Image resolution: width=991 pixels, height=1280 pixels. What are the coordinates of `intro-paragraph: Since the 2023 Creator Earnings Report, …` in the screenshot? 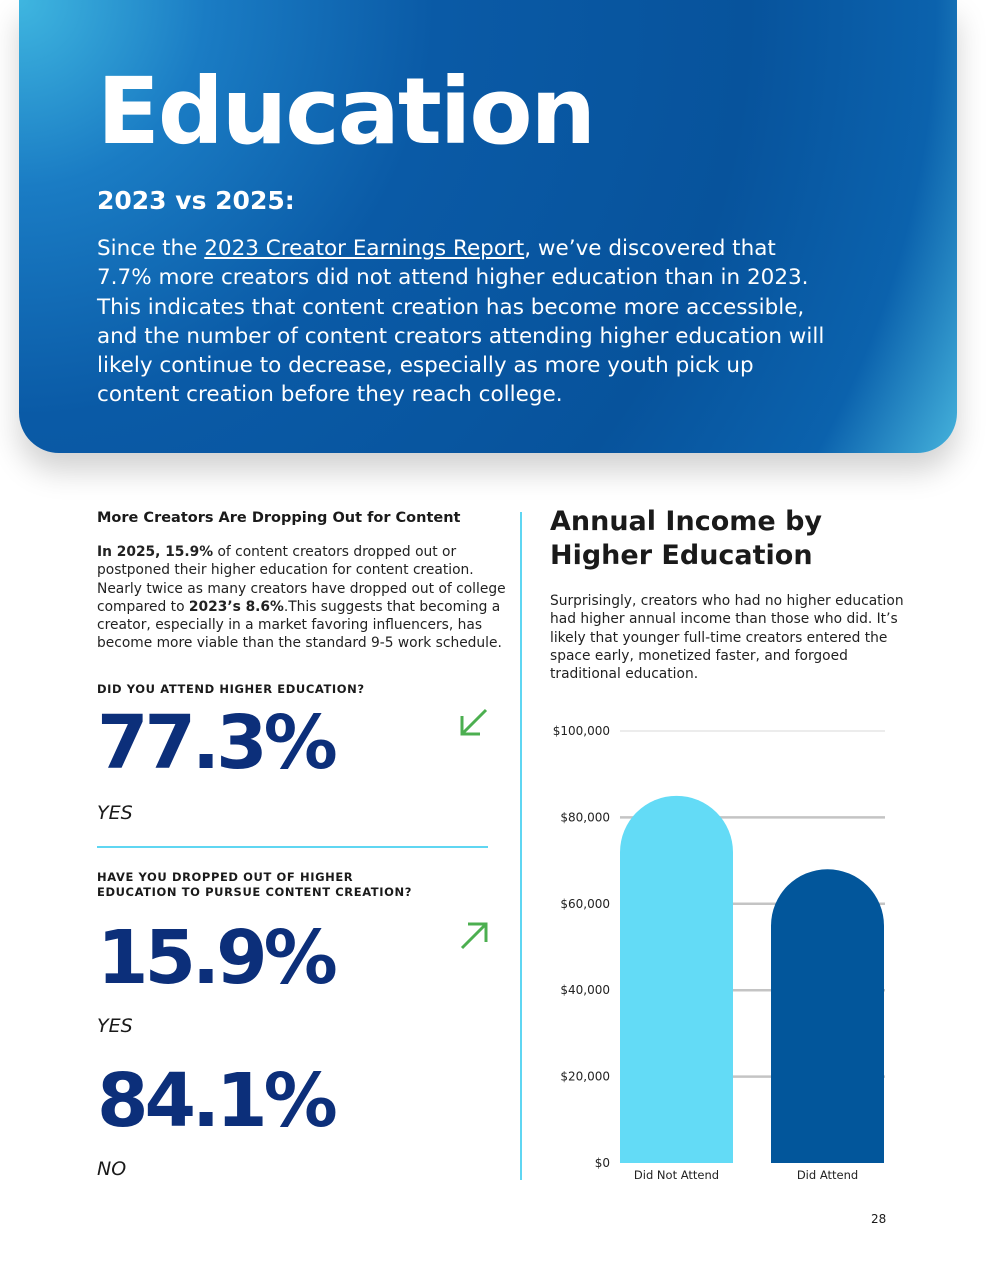 It's located at (467, 322).